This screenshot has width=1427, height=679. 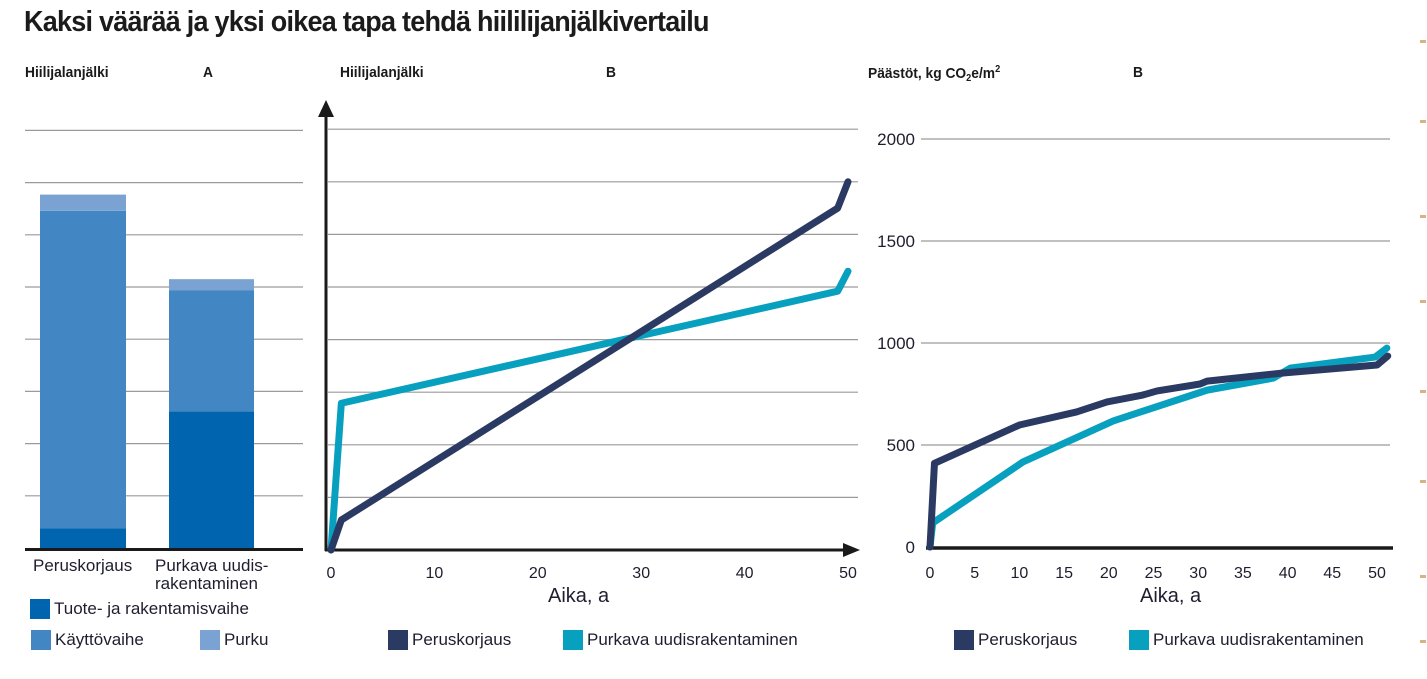 What do you see at coordinates (896, 241) in the screenshot?
I see `y-tick-label: 1500` at bounding box center [896, 241].